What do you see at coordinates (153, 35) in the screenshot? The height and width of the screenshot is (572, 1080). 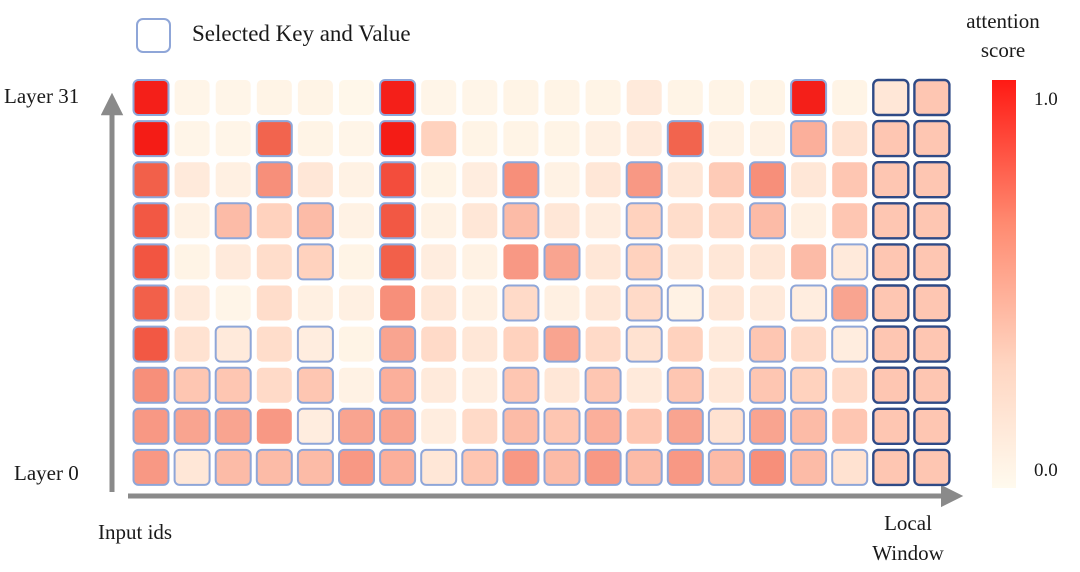 I see `legend-swatch` at bounding box center [153, 35].